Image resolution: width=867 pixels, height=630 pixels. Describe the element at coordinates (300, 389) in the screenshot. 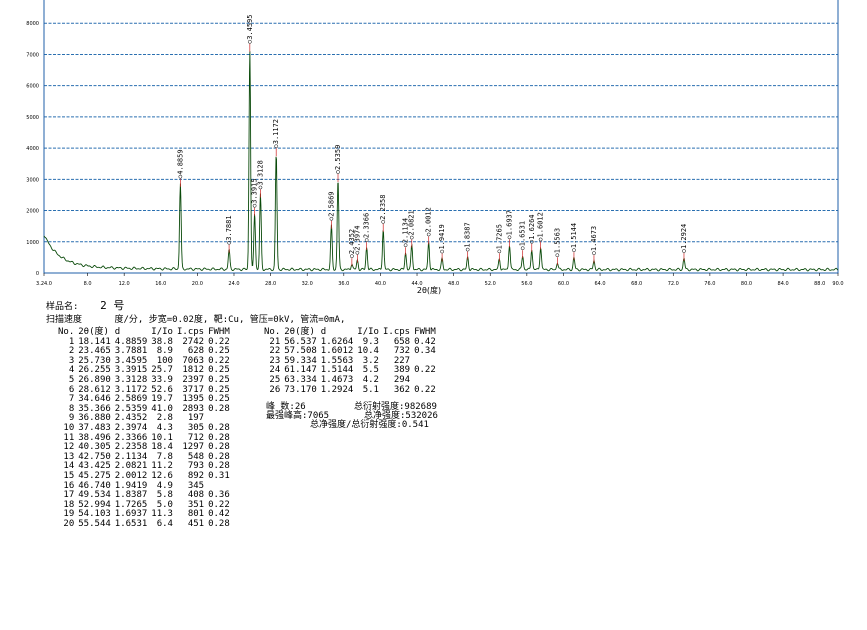

I see `table-cell: 73.170` at that location.